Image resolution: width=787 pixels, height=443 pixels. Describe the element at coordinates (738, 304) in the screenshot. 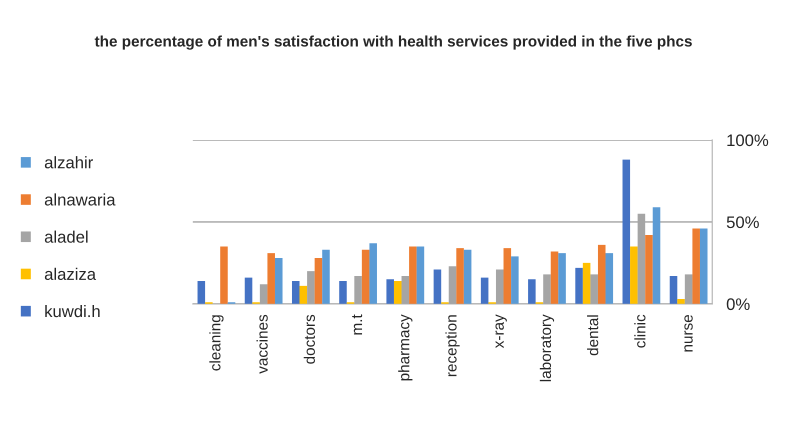

I see `y-tick-label: 0%` at that location.